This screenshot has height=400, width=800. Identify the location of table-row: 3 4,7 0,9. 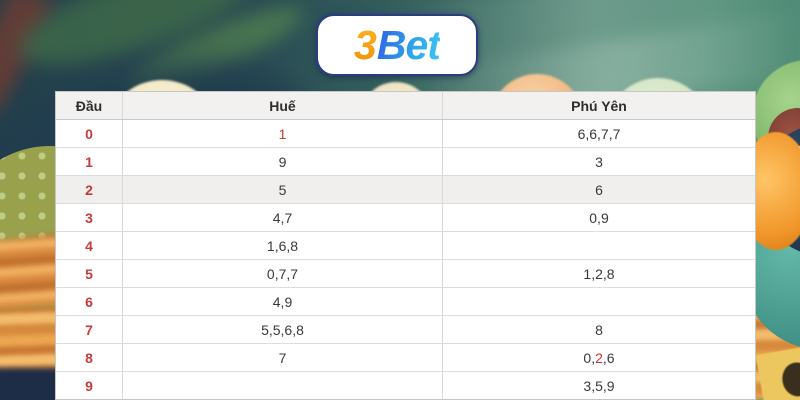
(405, 217).